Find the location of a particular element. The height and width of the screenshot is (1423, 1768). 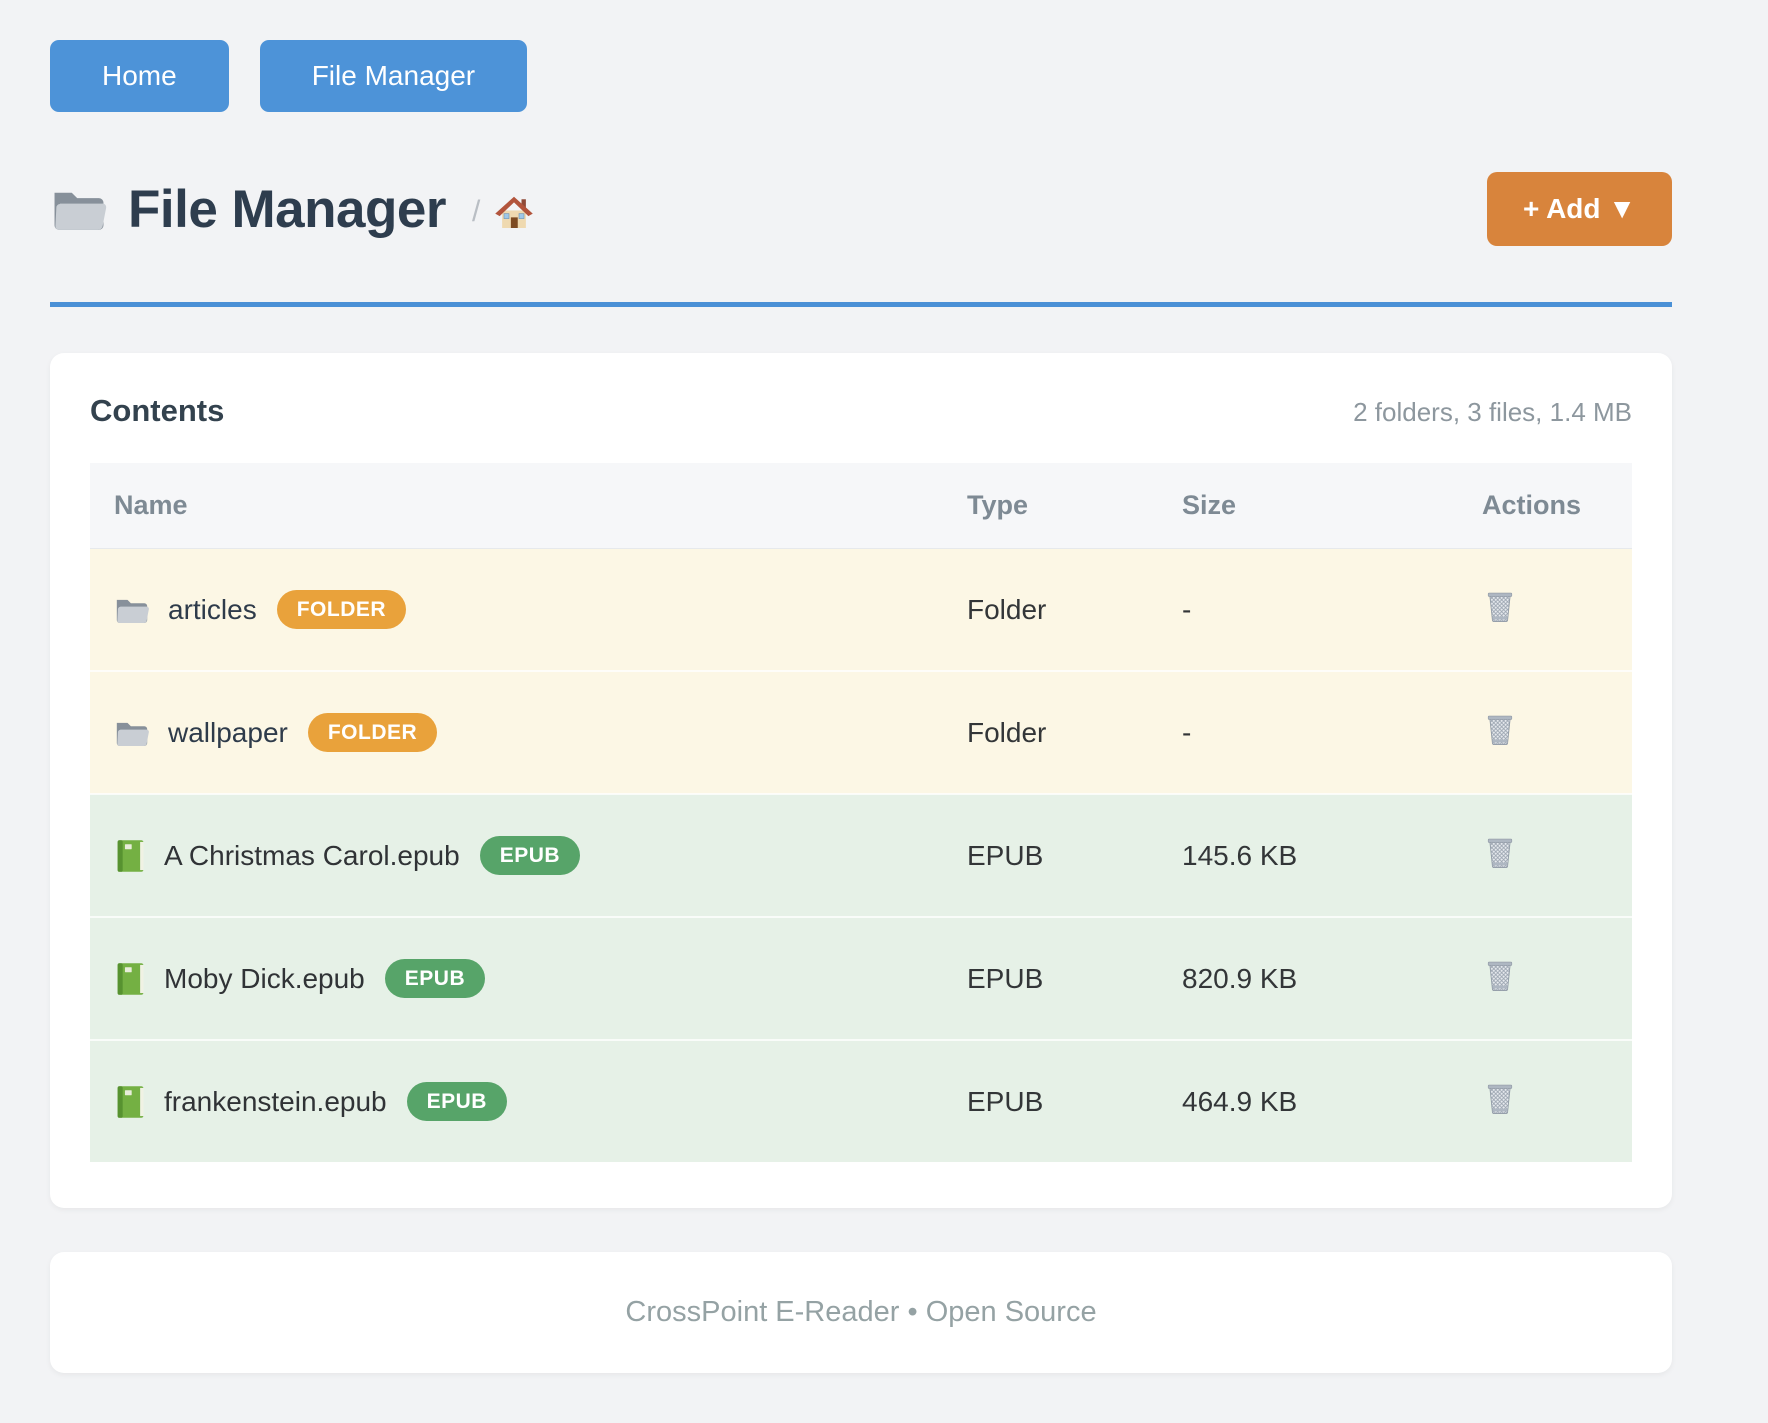

add-button: + Add ▼ is located at coordinates (1579, 209).